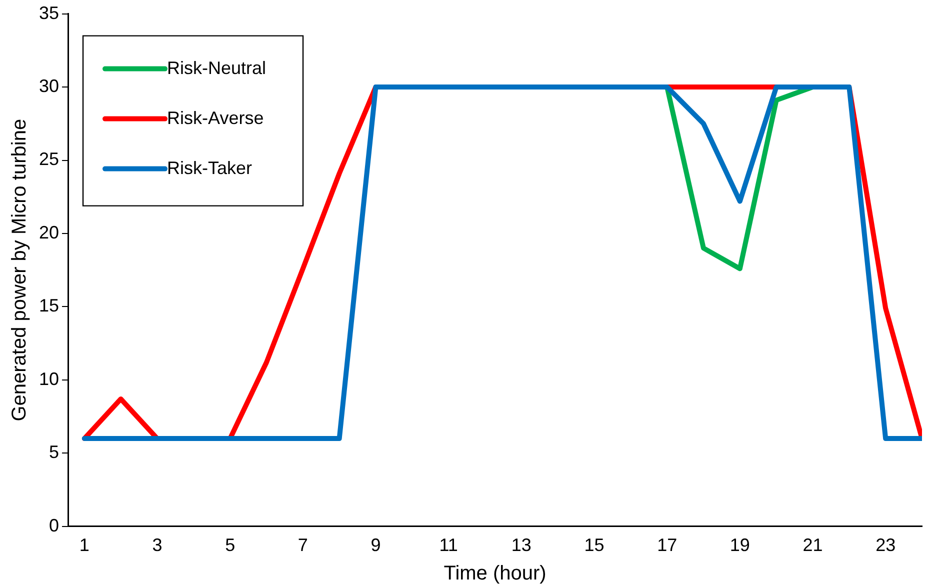 This screenshot has width=928, height=588. I want to click on x-tick-label: 9, so click(375, 545).